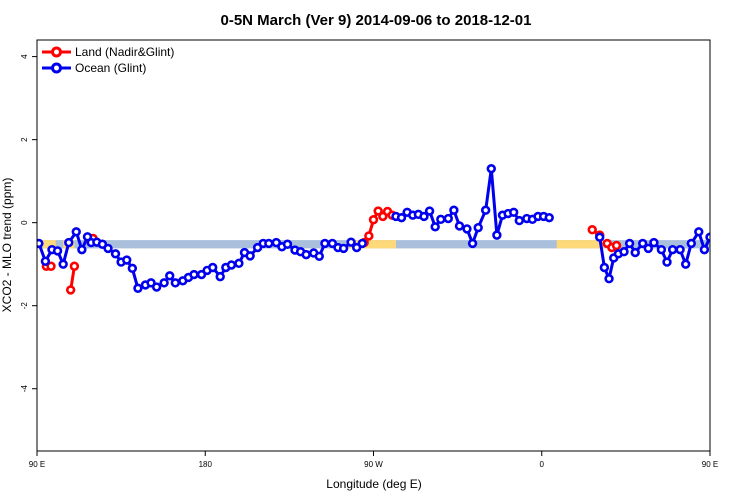 The image size is (750, 500). I want to click on y-tick-label: 0, so click(24, 222).